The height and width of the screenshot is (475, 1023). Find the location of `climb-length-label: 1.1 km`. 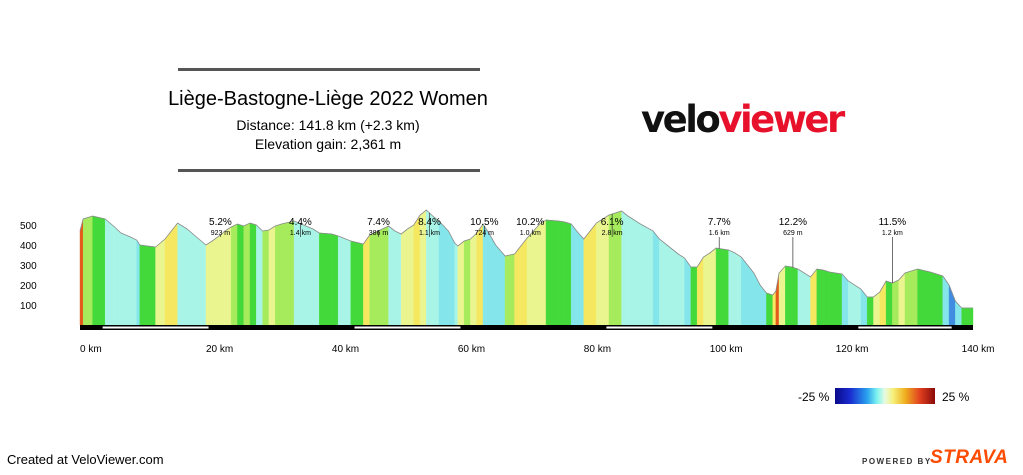

climb-length-label: 1.1 km is located at coordinates (429, 233).